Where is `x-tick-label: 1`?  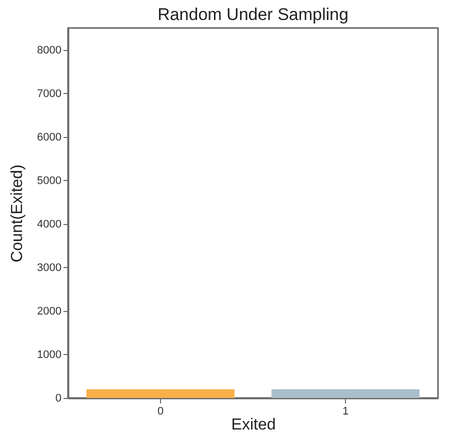
x-tick-label: 1 is located at coordinates (345, 412).